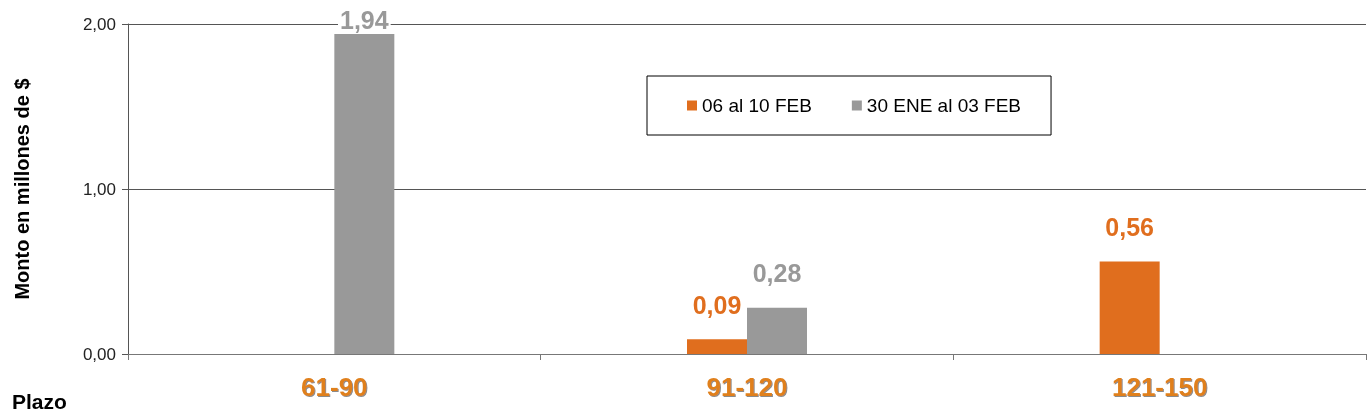  What do you see at coordinates (99, 24) in the screenshot?
I see `y-tick-label: 2,00` at bounding box center [99, 24].